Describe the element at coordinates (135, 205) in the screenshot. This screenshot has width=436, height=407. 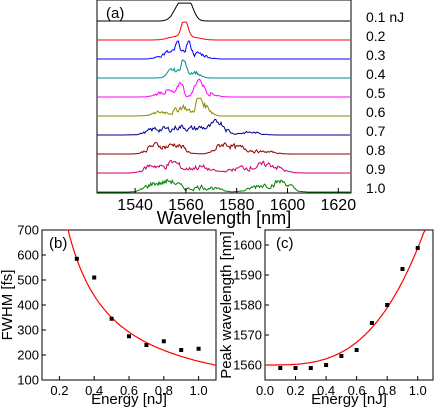
I see `panel-a-x-tick-label: 1540` at that location.